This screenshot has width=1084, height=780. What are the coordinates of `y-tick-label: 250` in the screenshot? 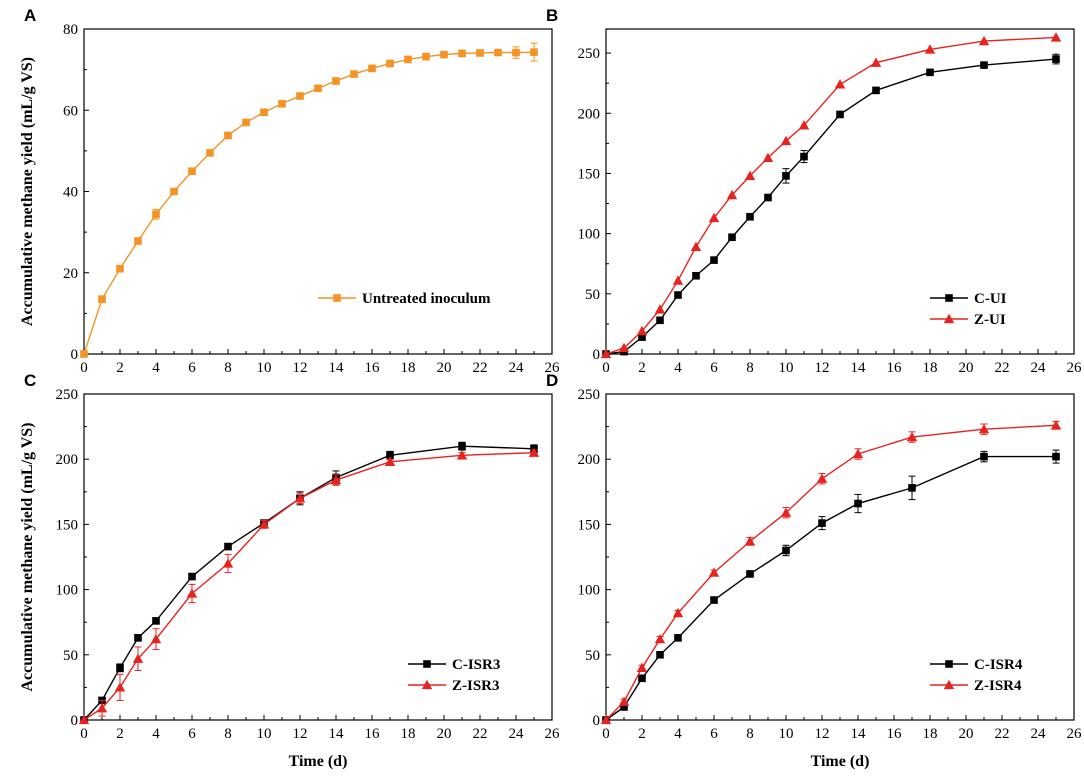 It's located at (589, 54).